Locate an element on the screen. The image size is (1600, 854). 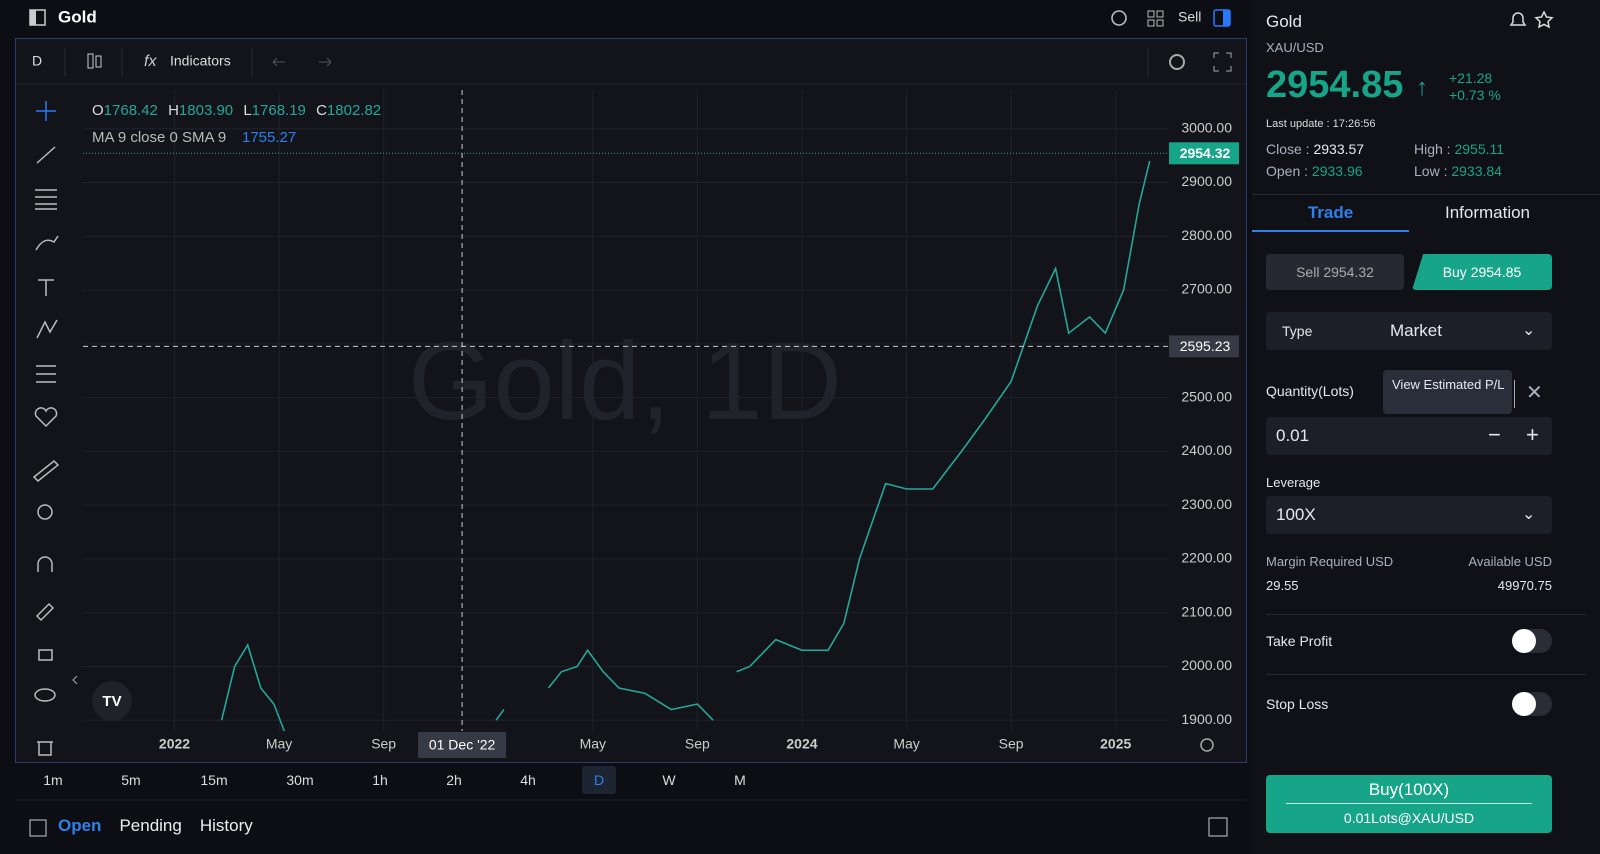
sidebar-icon-fill is located at coordinates (33, 17).